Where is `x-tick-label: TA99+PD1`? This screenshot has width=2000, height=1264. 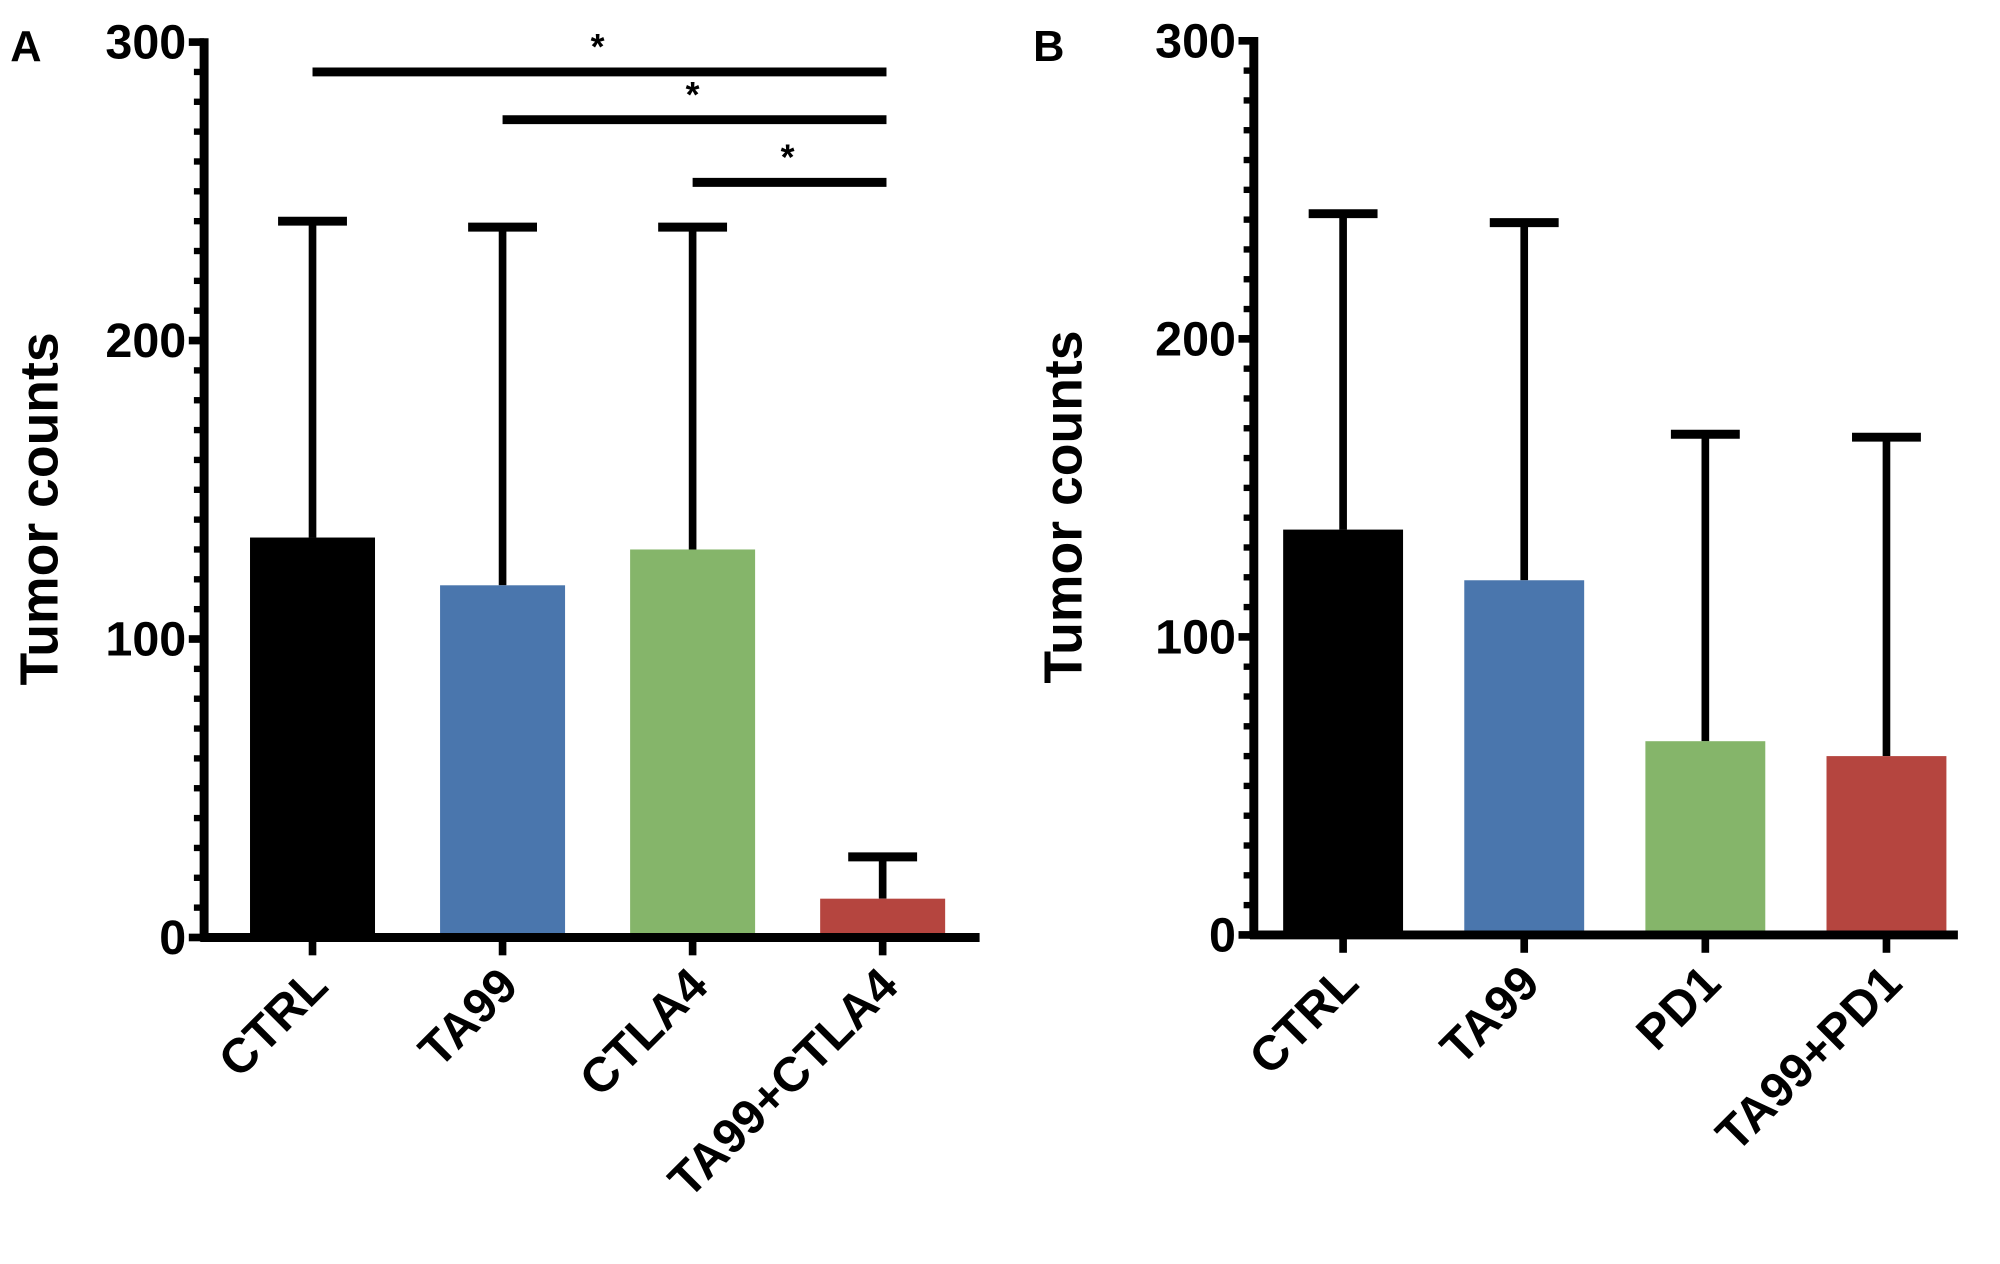 x-tick-label: TA99+PD1 is located at coordinates (1809, 1059).